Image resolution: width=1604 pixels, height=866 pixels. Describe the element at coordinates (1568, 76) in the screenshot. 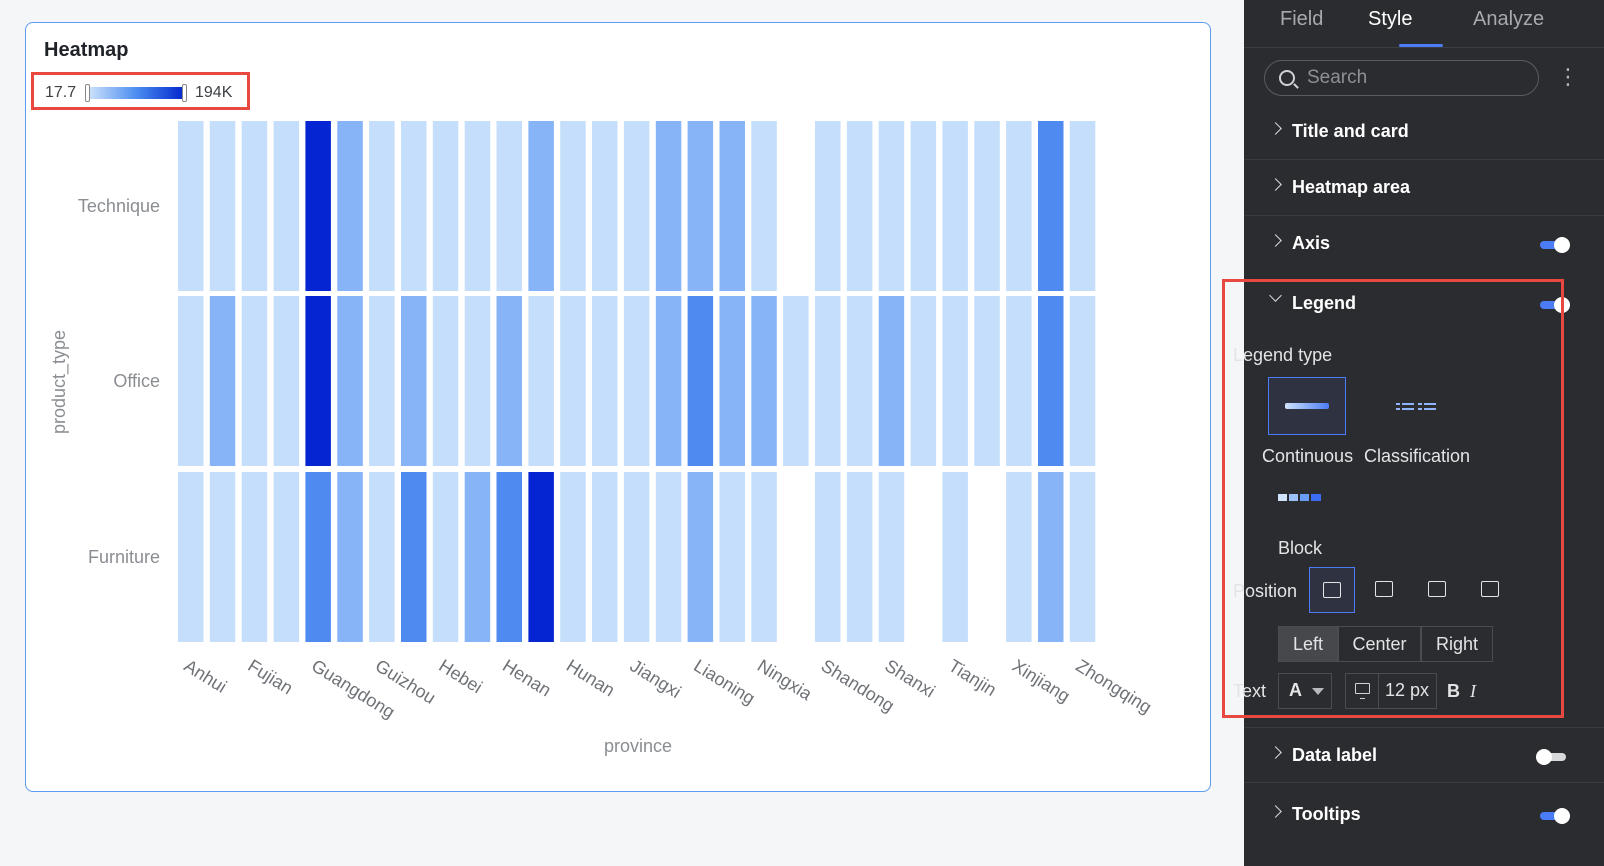

I see `more-options-icon: ⋮` at that location.